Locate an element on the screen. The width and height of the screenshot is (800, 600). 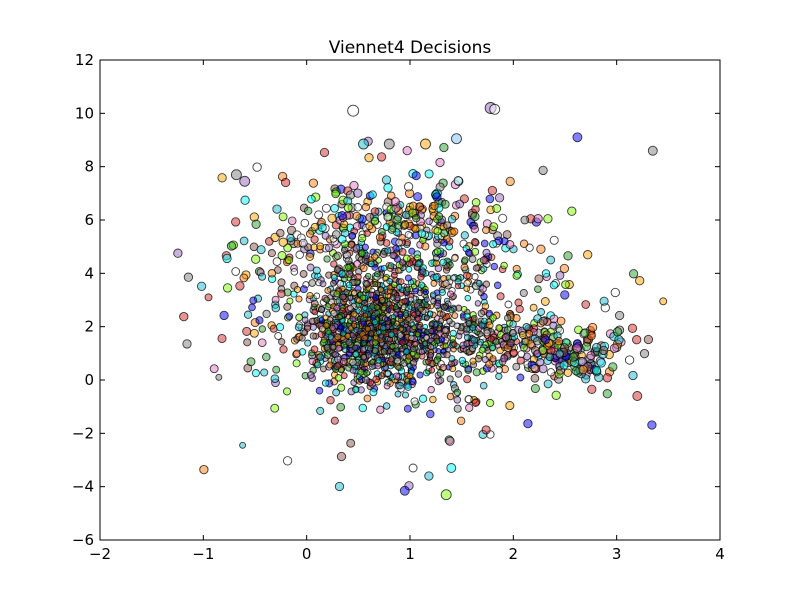
y-tick-label: 2 is located at coordinates (89, 327).